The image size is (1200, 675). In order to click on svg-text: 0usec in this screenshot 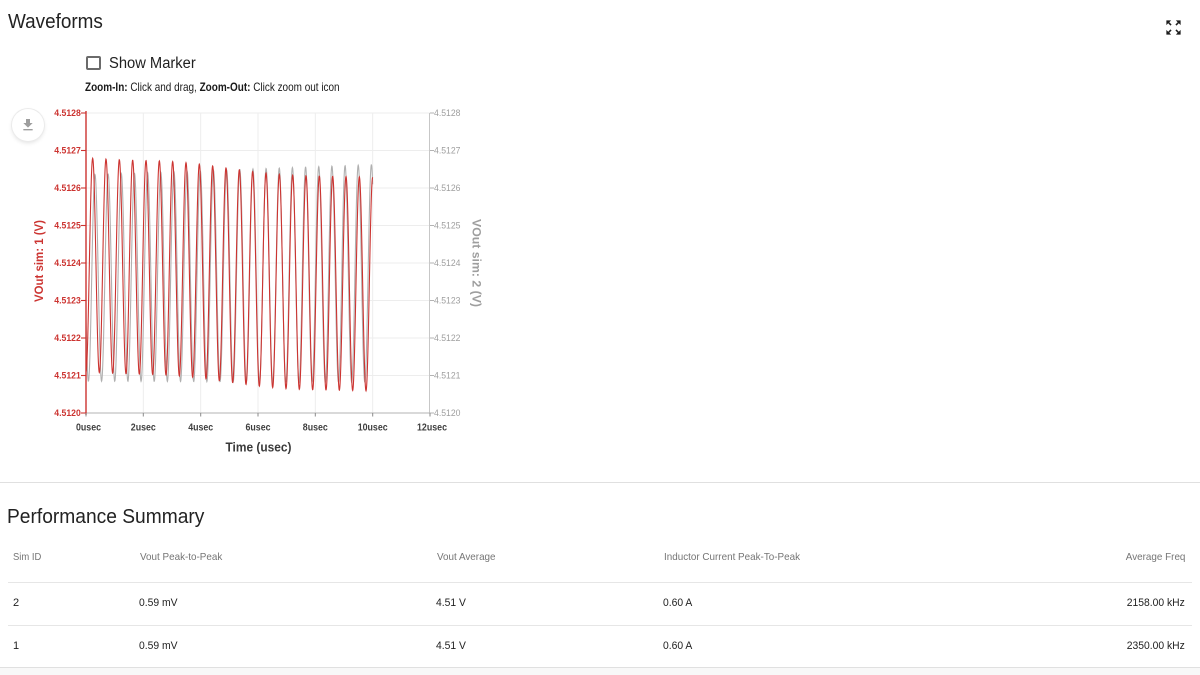, I will do `click(88, 428)`.